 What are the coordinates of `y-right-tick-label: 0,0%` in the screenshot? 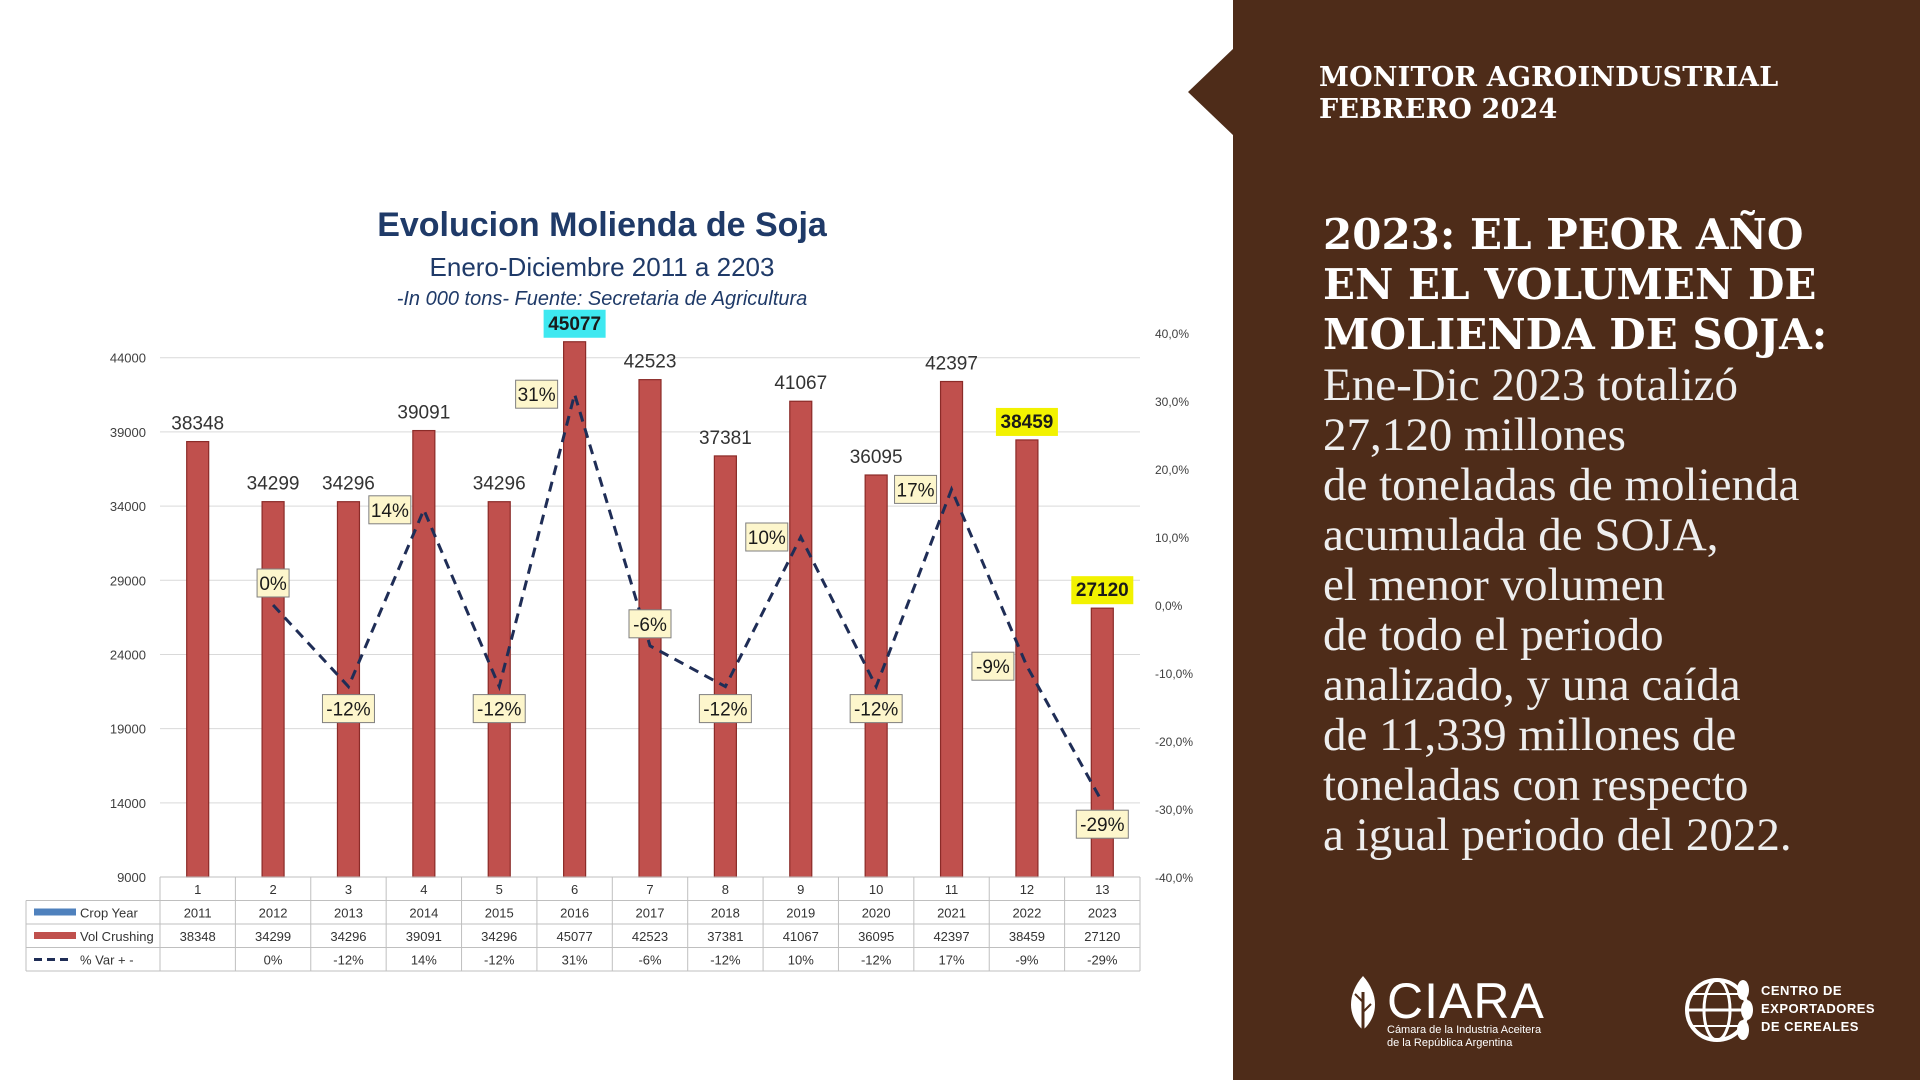 It's located at (1169, 606).